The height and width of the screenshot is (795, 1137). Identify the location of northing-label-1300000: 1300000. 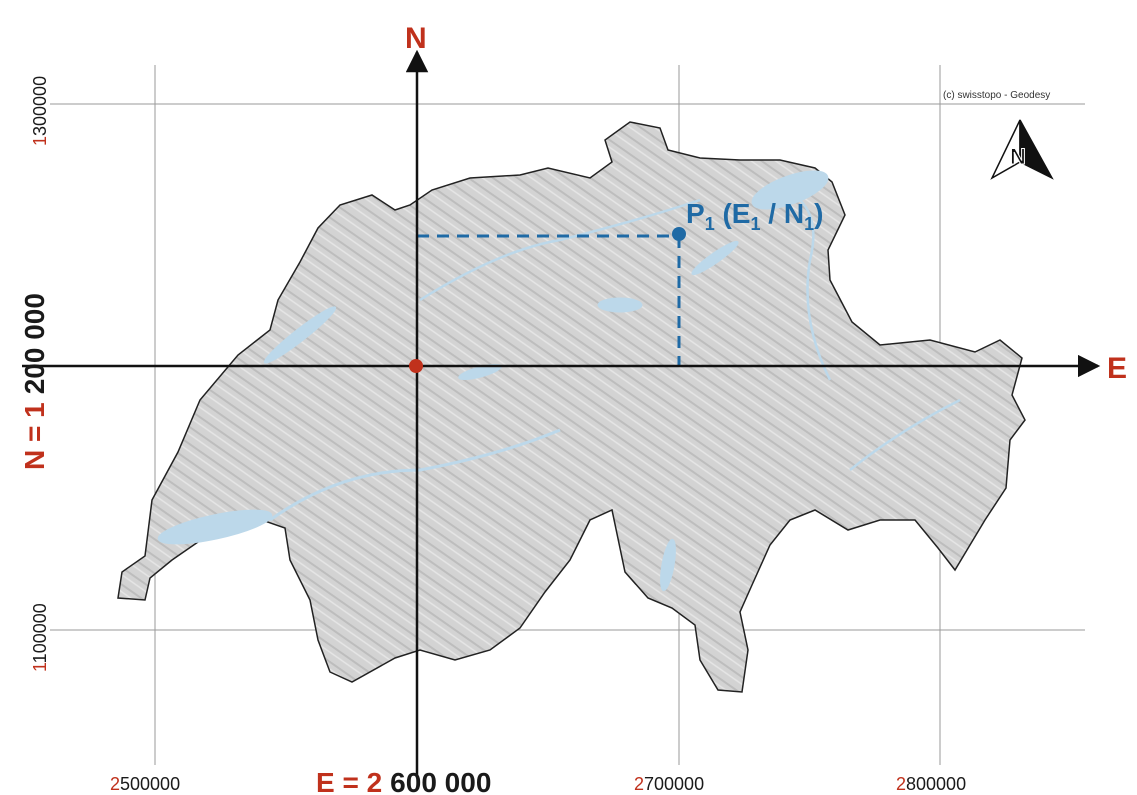
(40, 111).